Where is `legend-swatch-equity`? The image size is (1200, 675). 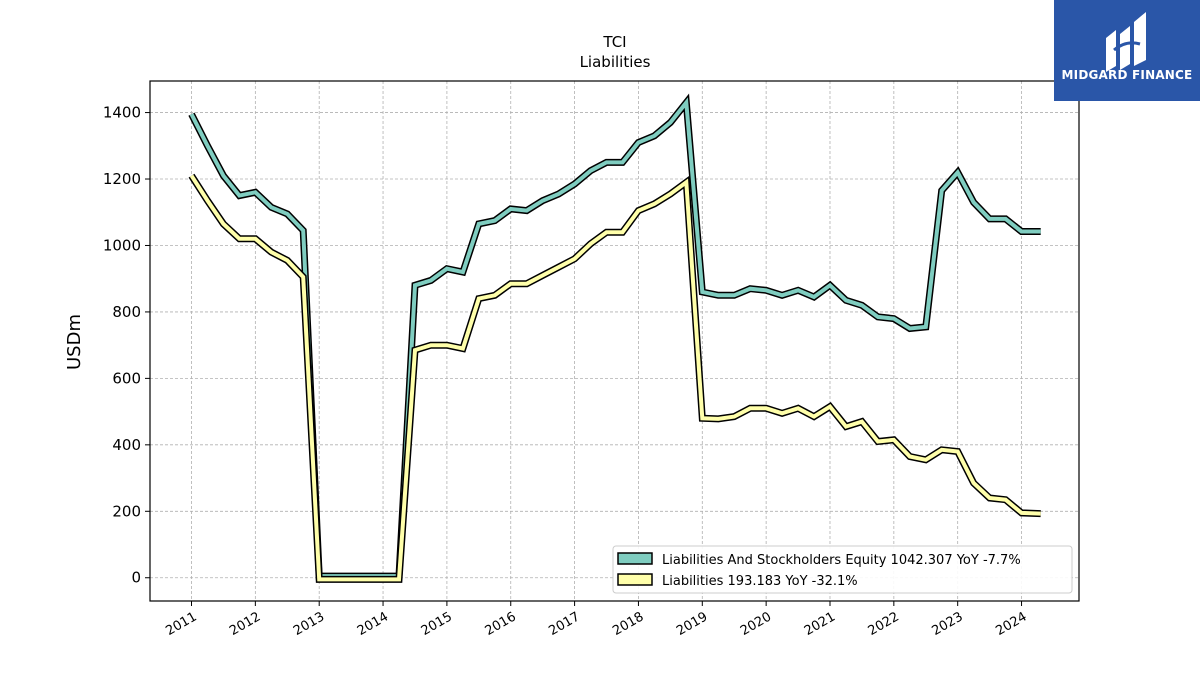 legend-swatch-equity is located at coordinates (635, 558).